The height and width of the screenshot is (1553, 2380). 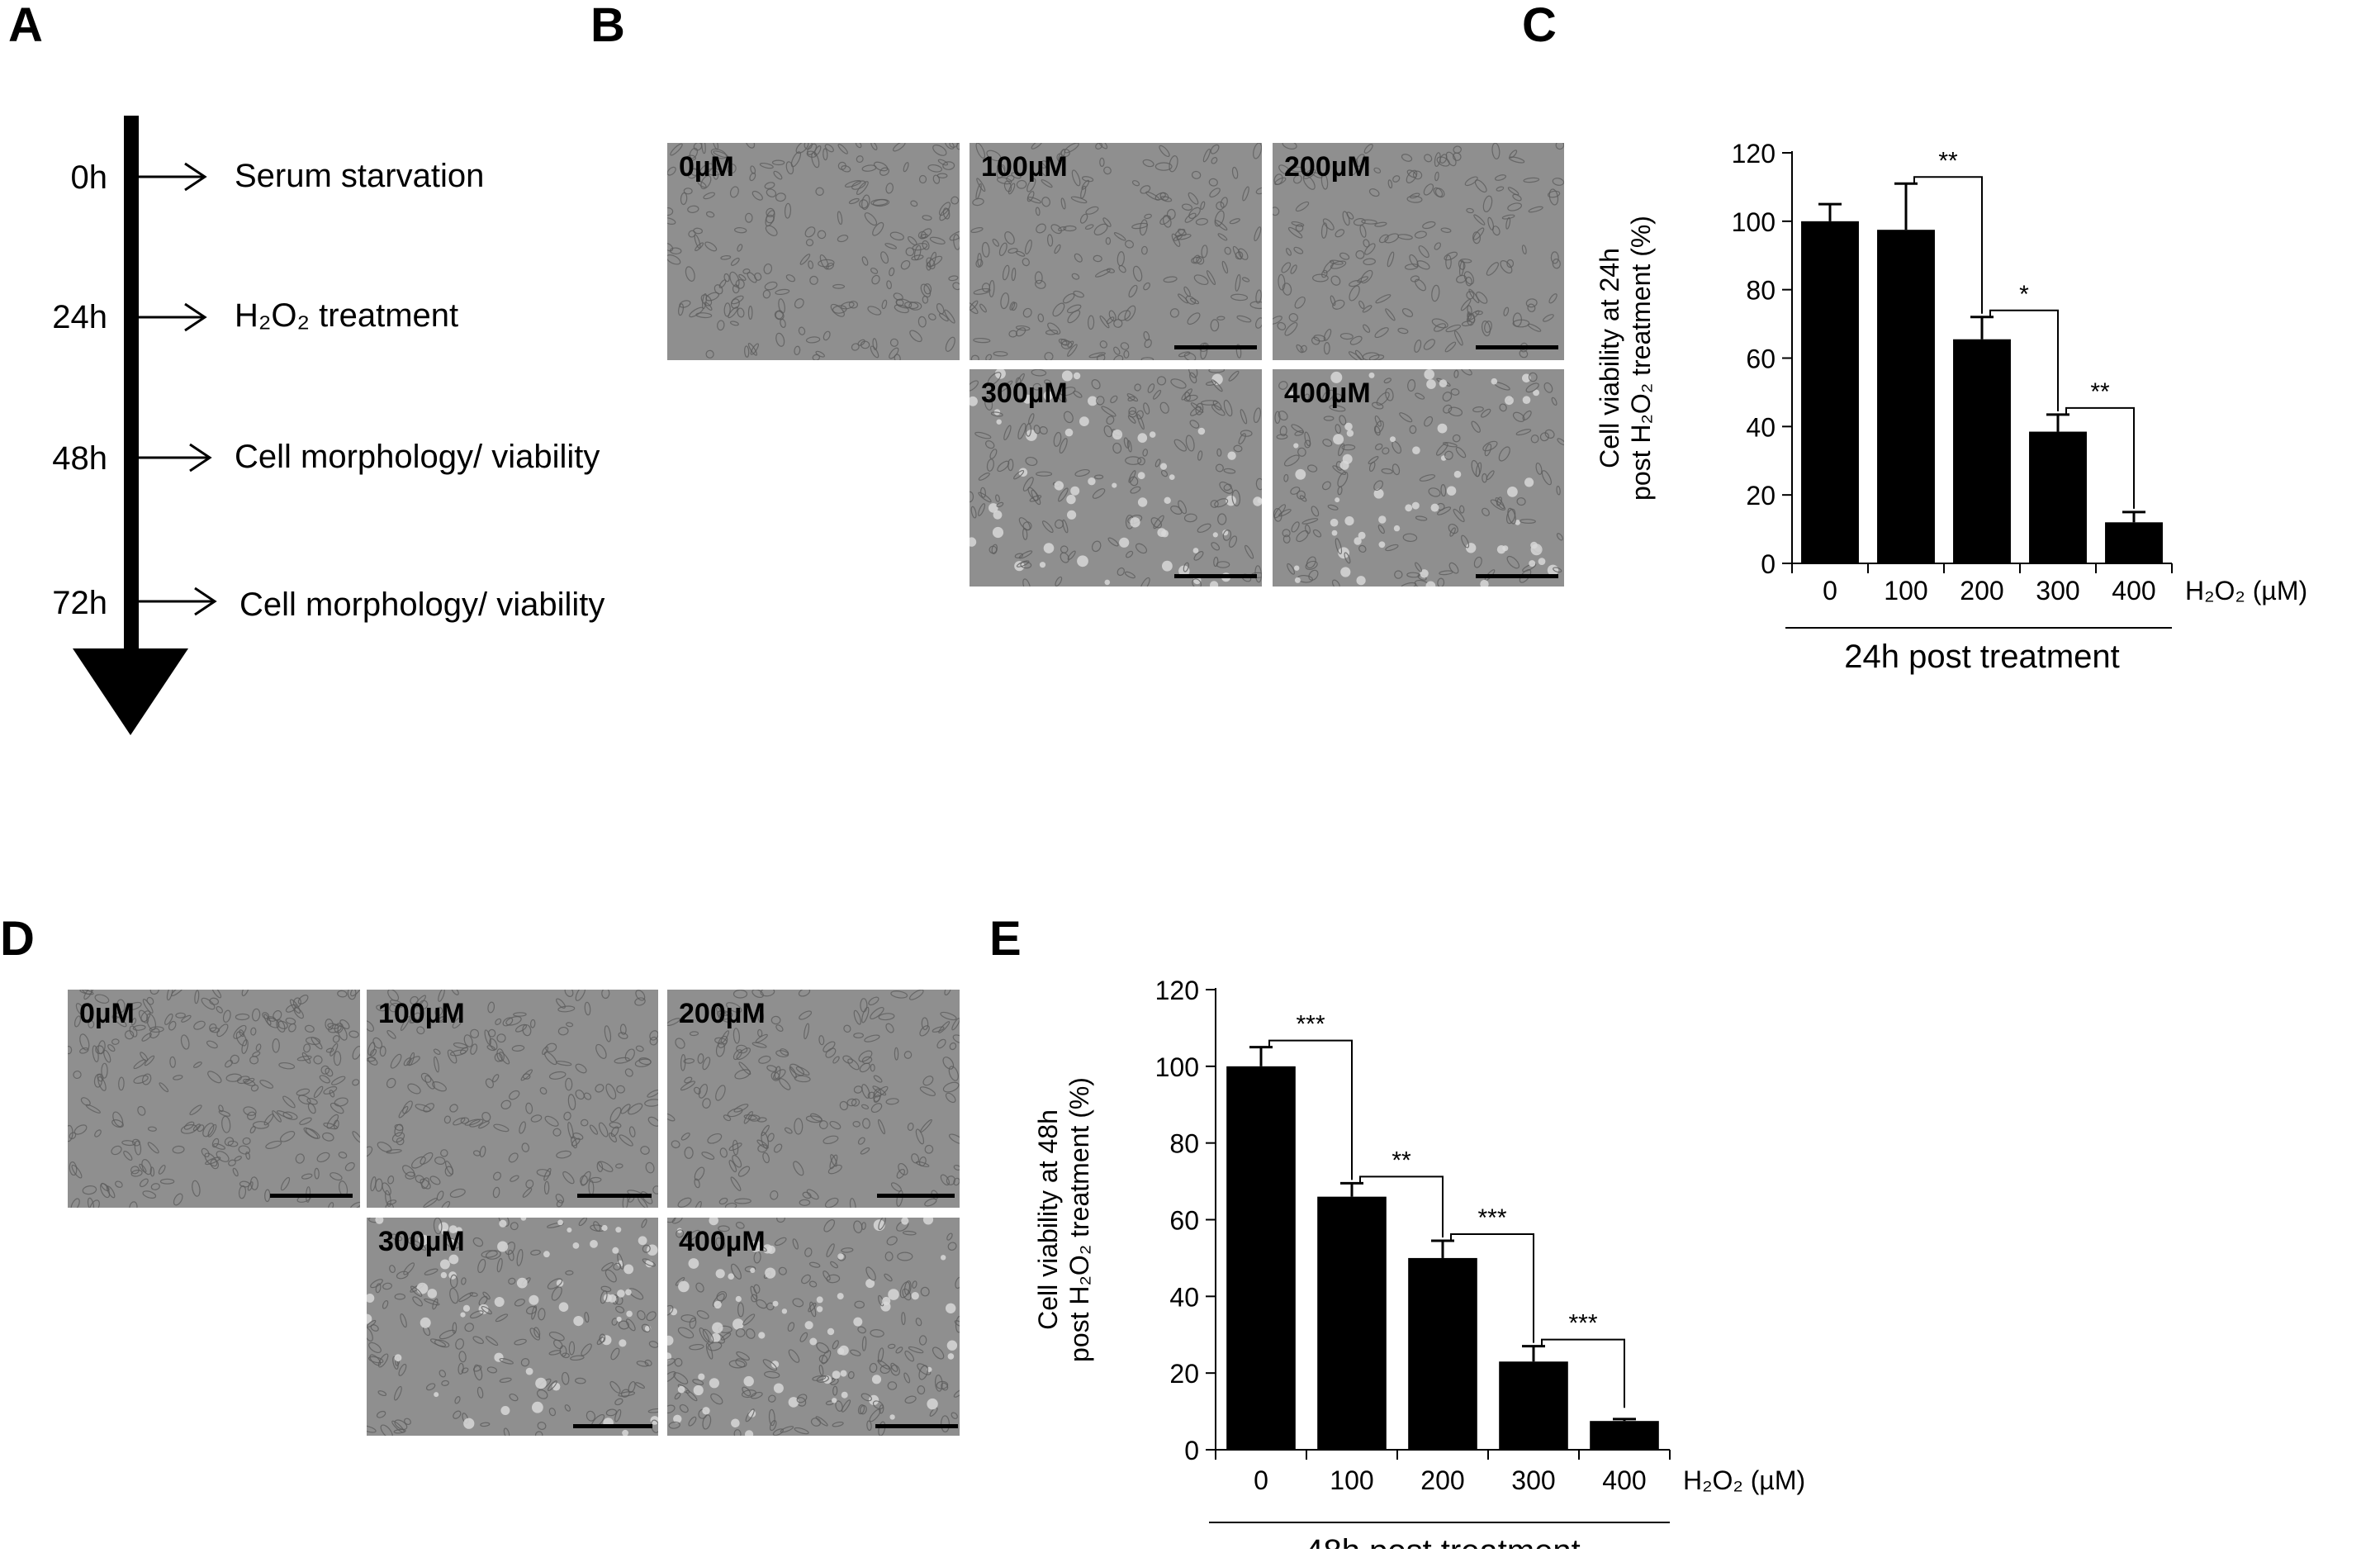 I want to click on micrograph-label: 200µM, so click(x=722, y=1013).